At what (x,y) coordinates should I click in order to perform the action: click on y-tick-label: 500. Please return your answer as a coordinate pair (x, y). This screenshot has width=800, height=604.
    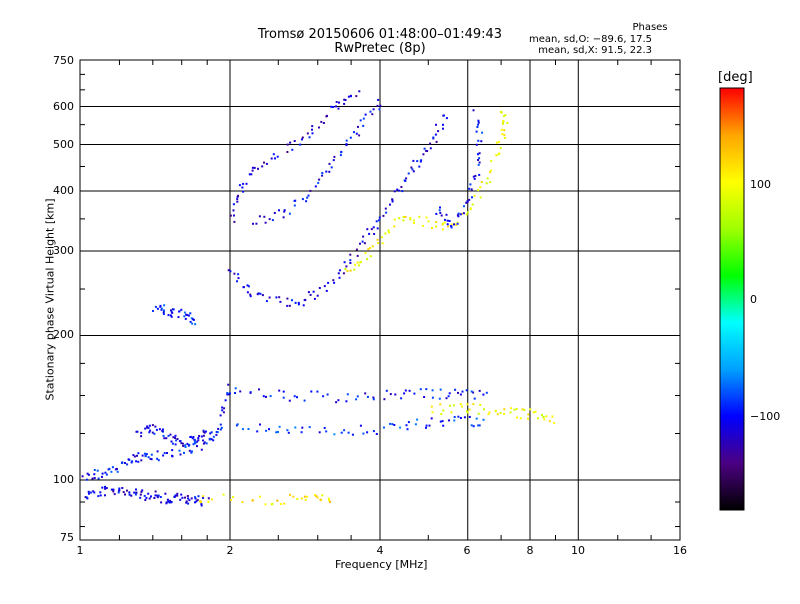
    Looking at the image, I should click on (63, 144).